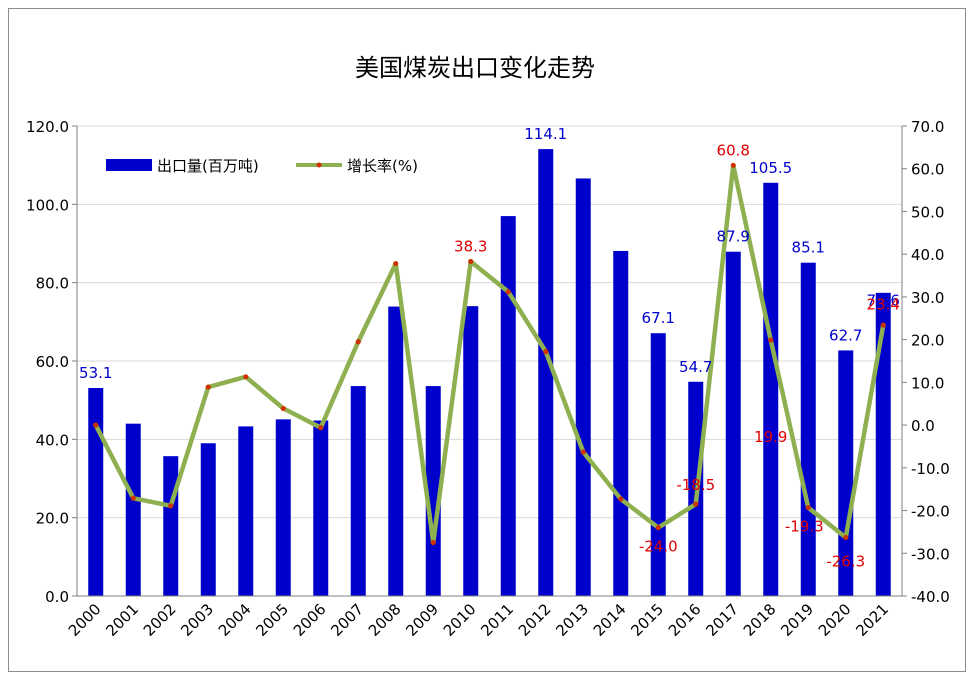 Image resolution: width=976 pixels, height=682 pixels. Describe the element at coordinates (47, 205) in the screenshot. I see `y-left-tick-label: 100.0` at that location.